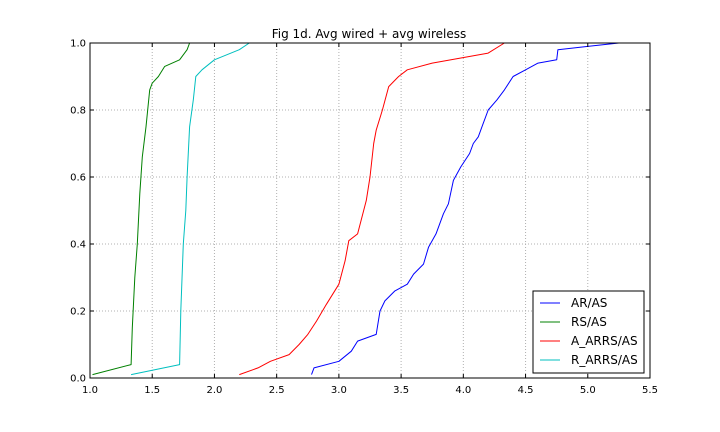 This screenshot has height=432, width=720. I want to click on legend-label: R_ARRS/AS, so click(604, 360).